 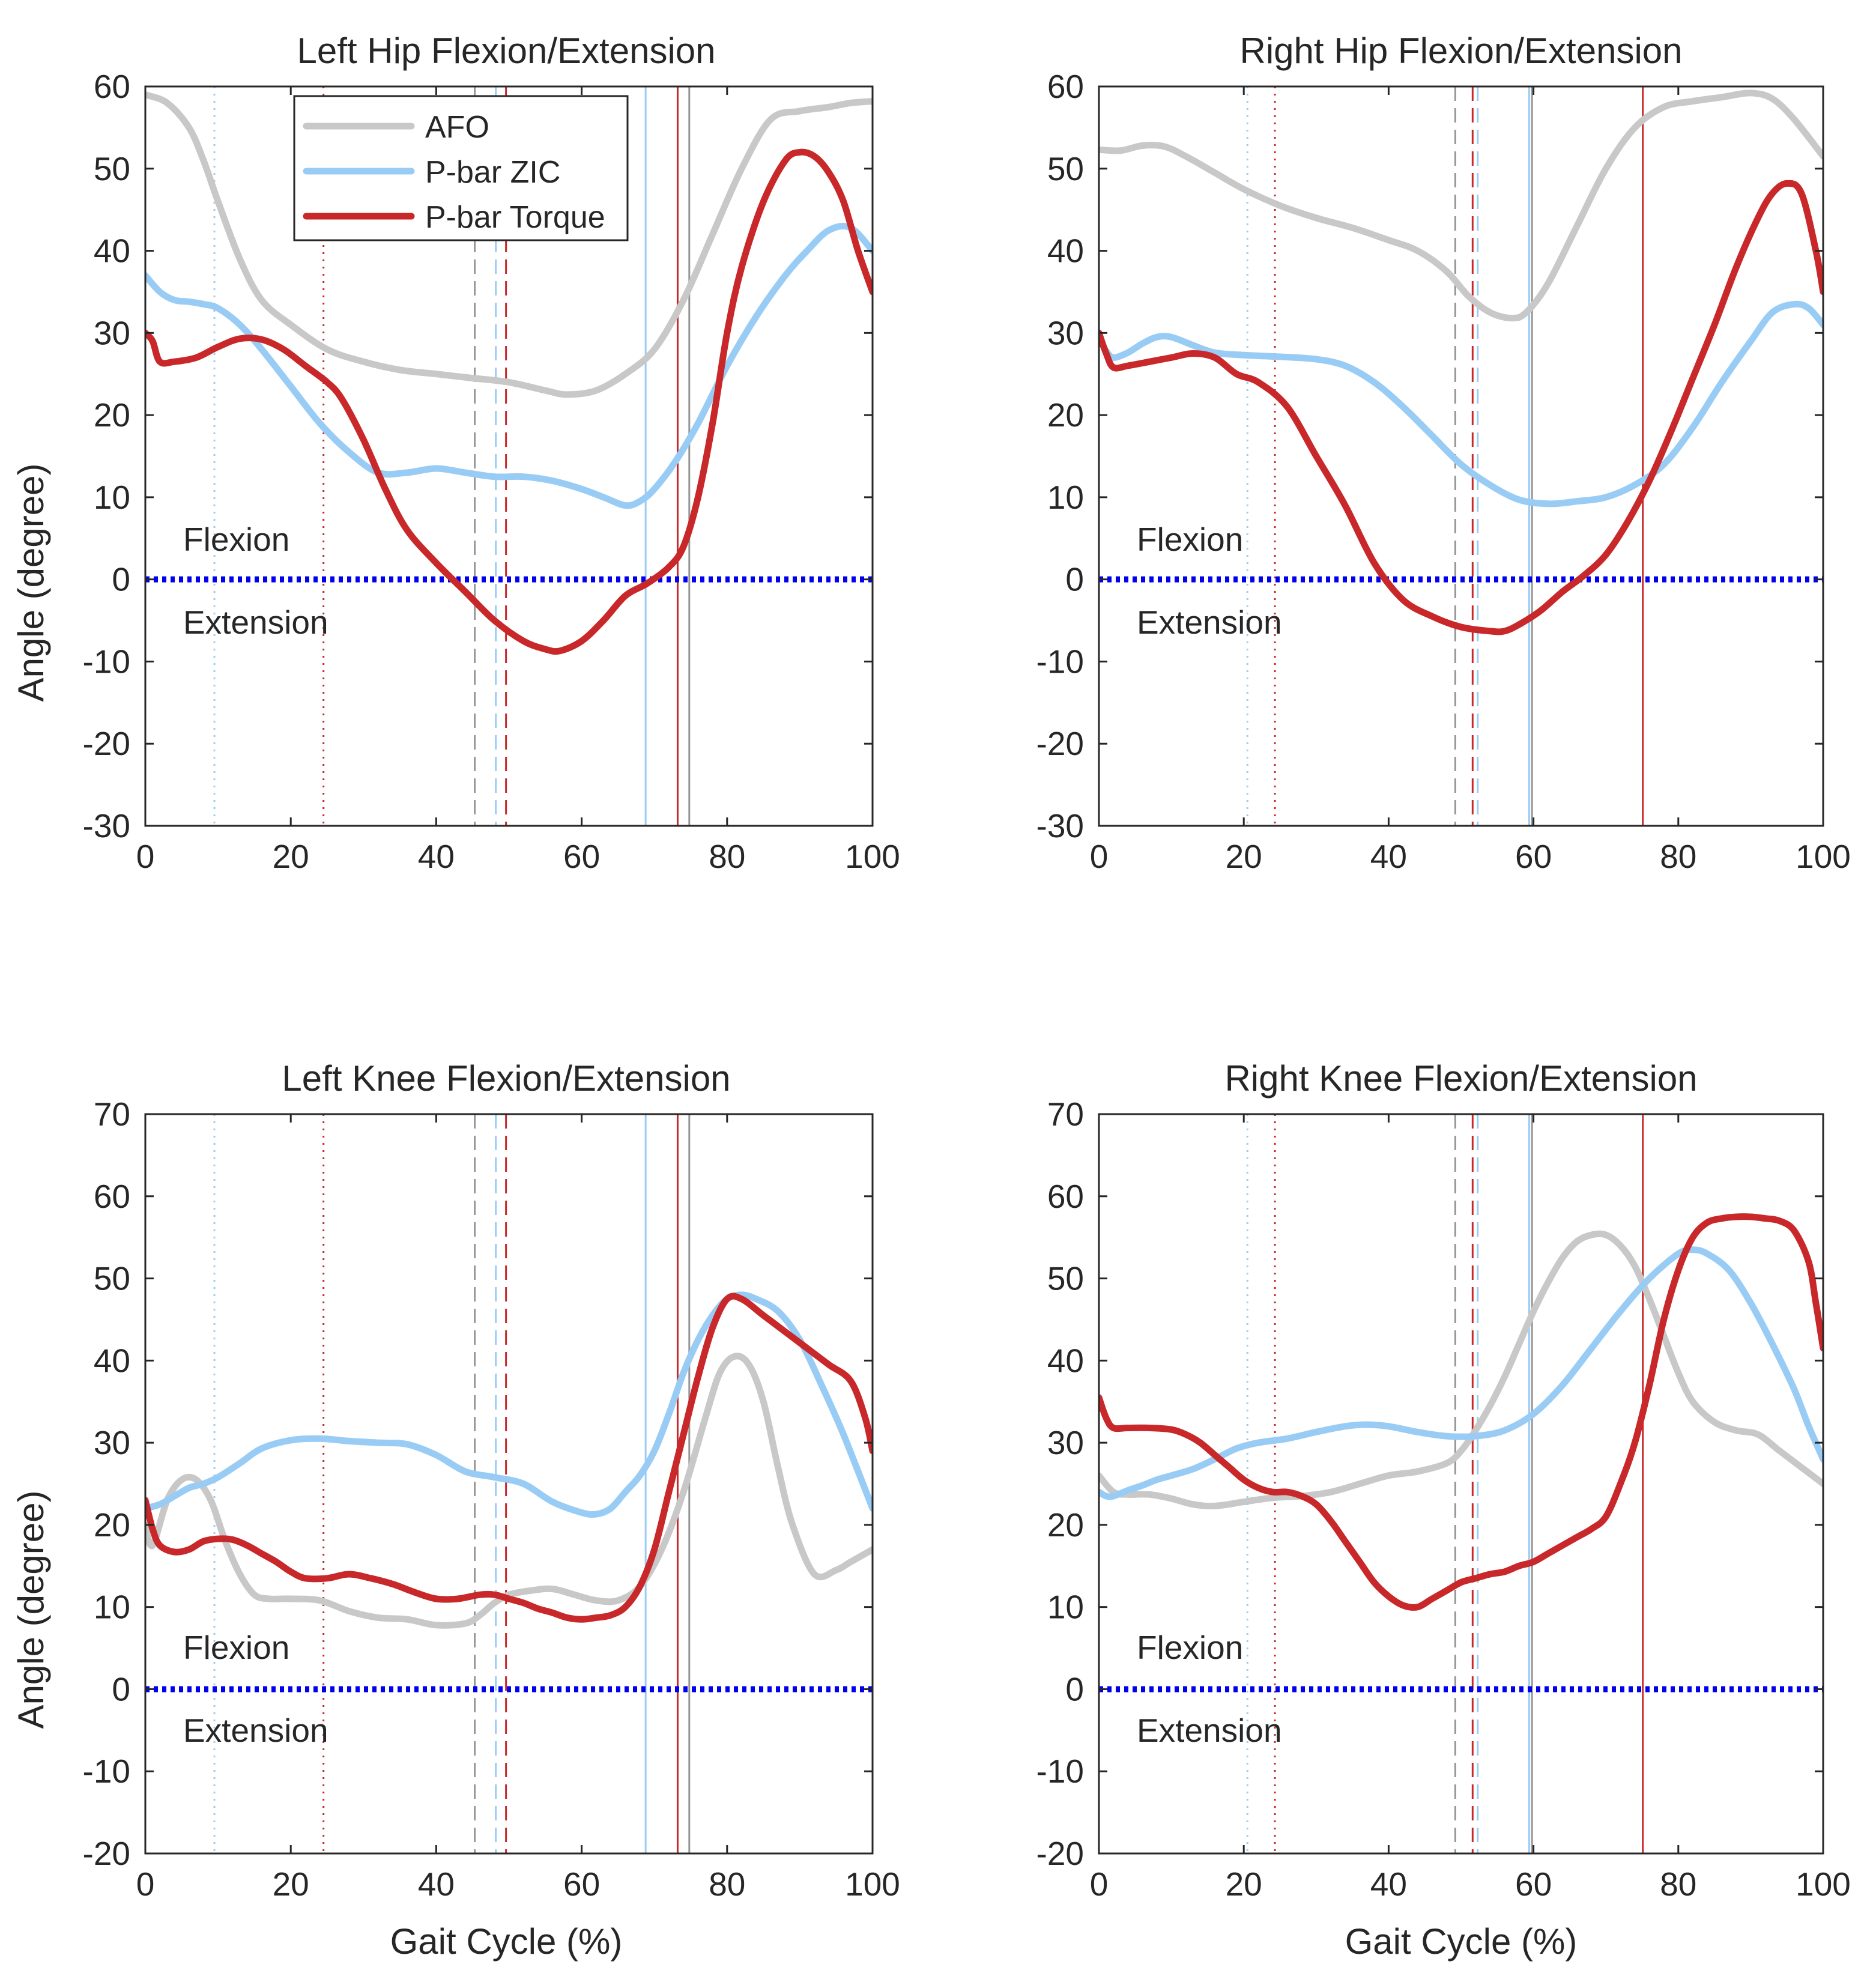 I want to click on legend: AFO P-bar ZIC P-bar Torque, so click(x=461, y=168).